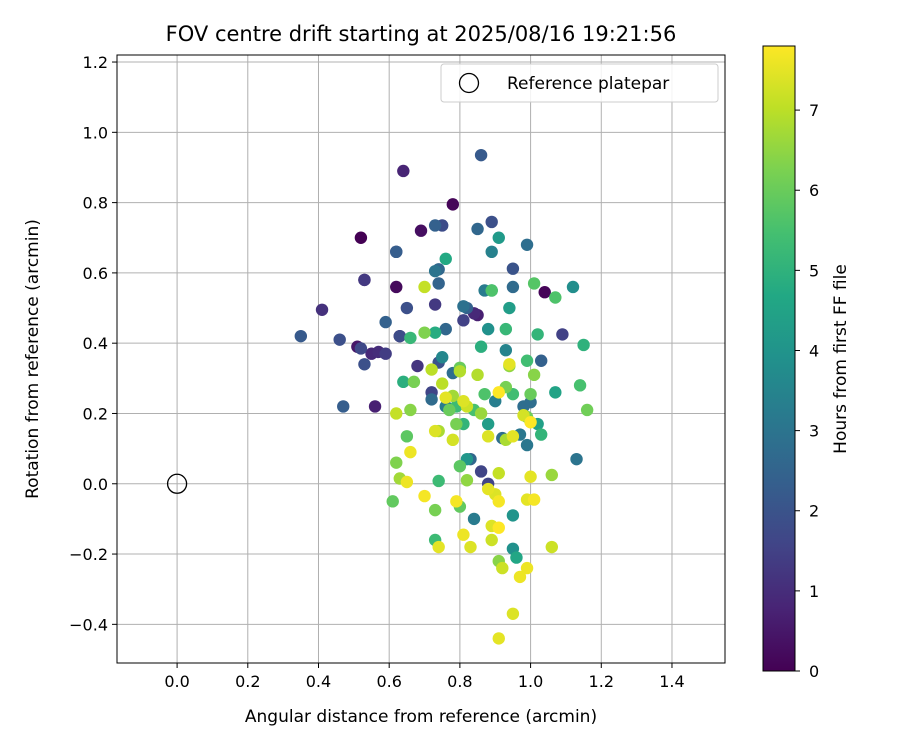 The height and width of the screenshot is (750, 900). What do you see at coordinates (841, 359) in the screenshot?
I see `colorbar-label: Hours from first FF file` at bounding box center [841, 359].